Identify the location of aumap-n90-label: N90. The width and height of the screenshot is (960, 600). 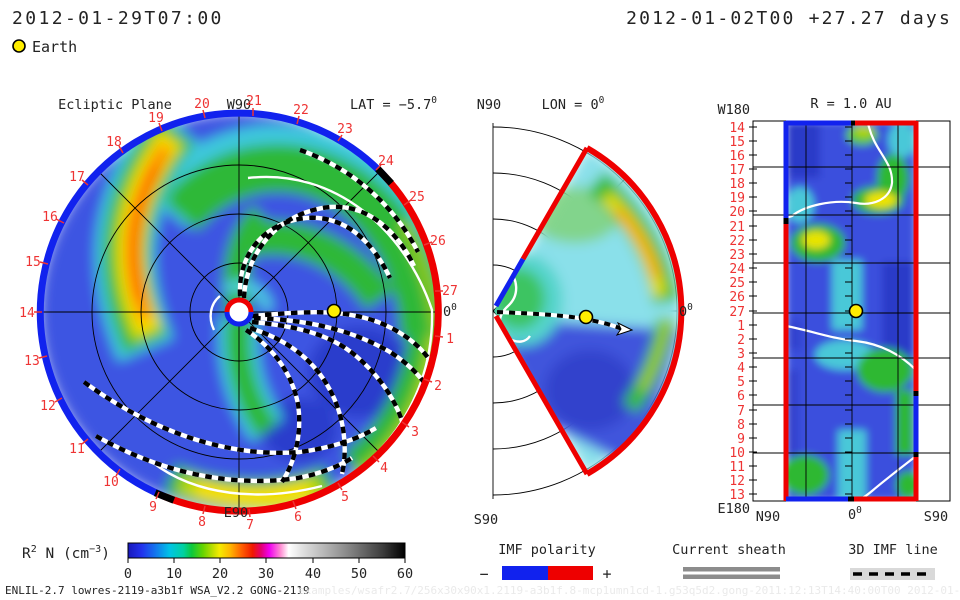
(768, 517).